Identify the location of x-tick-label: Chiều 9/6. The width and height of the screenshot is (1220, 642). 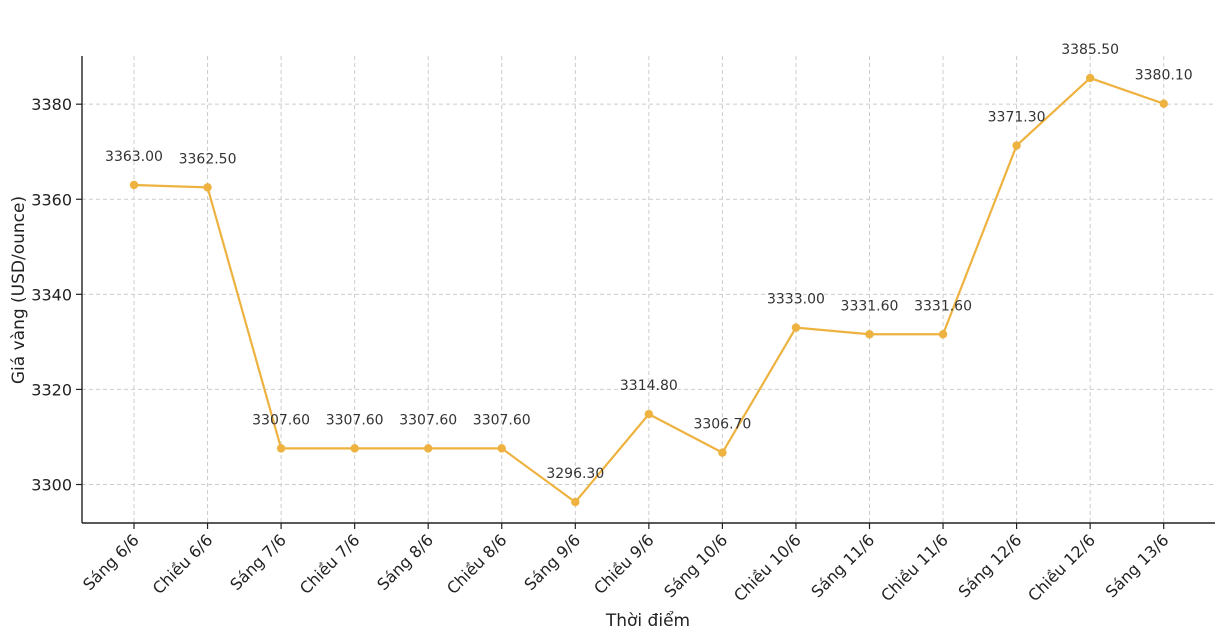
(624, 564).